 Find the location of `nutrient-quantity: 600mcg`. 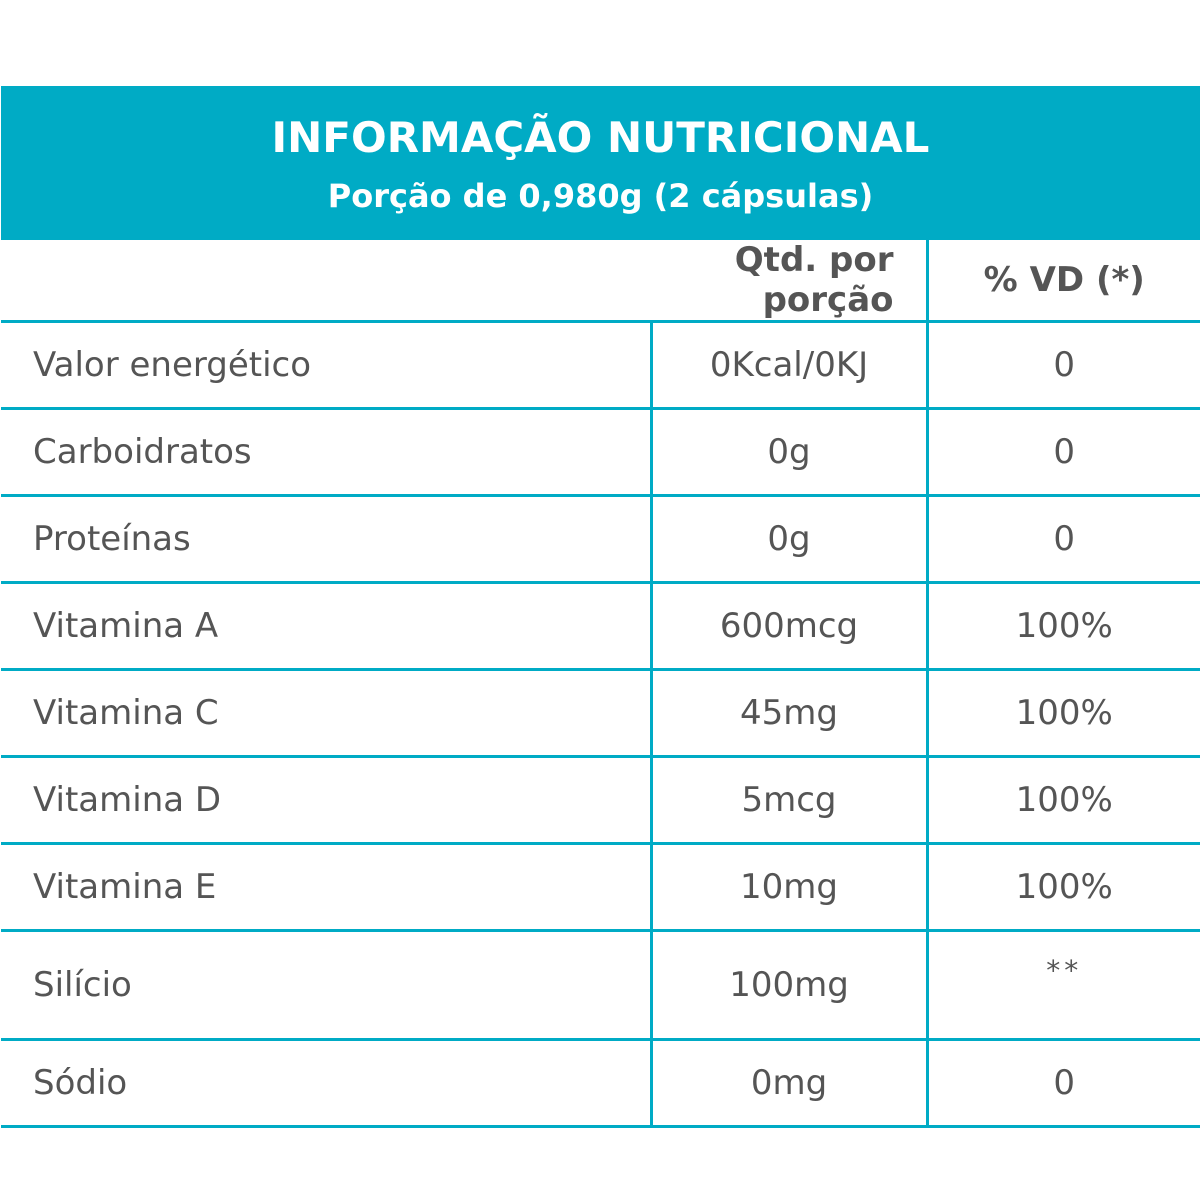

nutrient-quantity: 600mcg is located at coordinates (789, 626).